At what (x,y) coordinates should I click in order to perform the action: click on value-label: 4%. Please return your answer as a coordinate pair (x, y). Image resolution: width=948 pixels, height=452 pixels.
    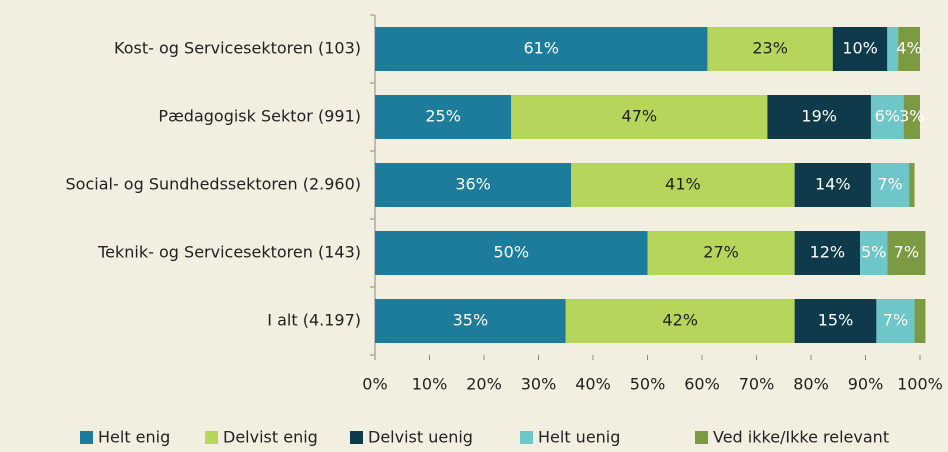
    Looking at the image, I should click on (908, 48).